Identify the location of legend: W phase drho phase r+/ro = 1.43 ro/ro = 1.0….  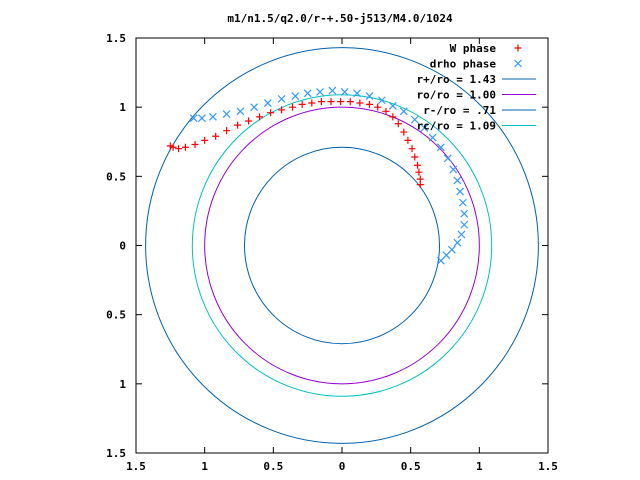
(476, 87).